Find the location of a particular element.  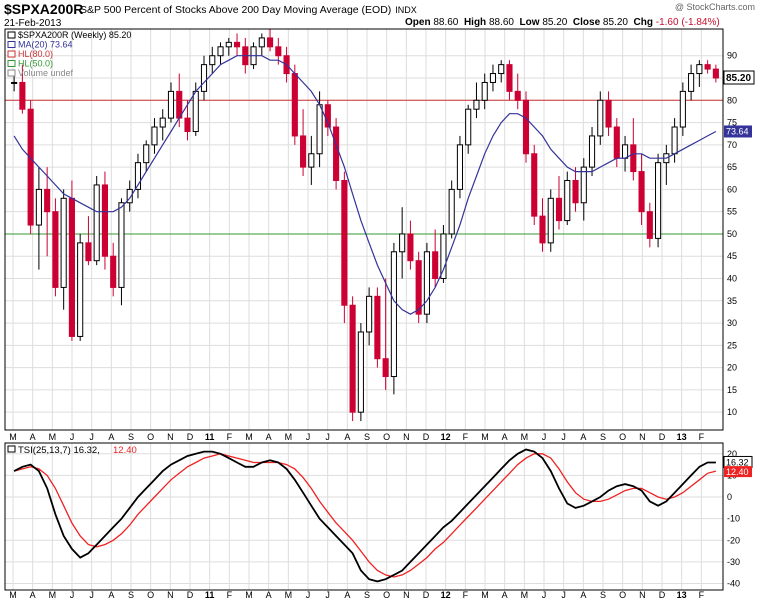

tsi-legend: TSI(25,13,7) 16.32, 12.40 is located at coordinates (72, 450).